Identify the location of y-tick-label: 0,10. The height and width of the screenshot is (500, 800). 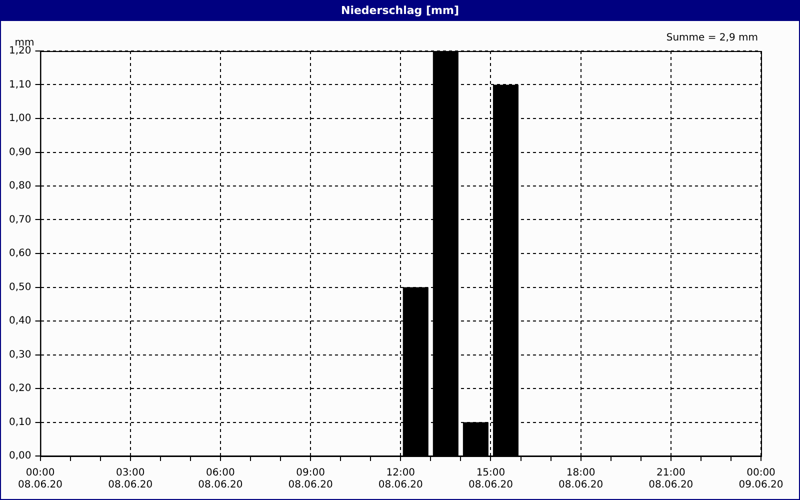
(20, 422).